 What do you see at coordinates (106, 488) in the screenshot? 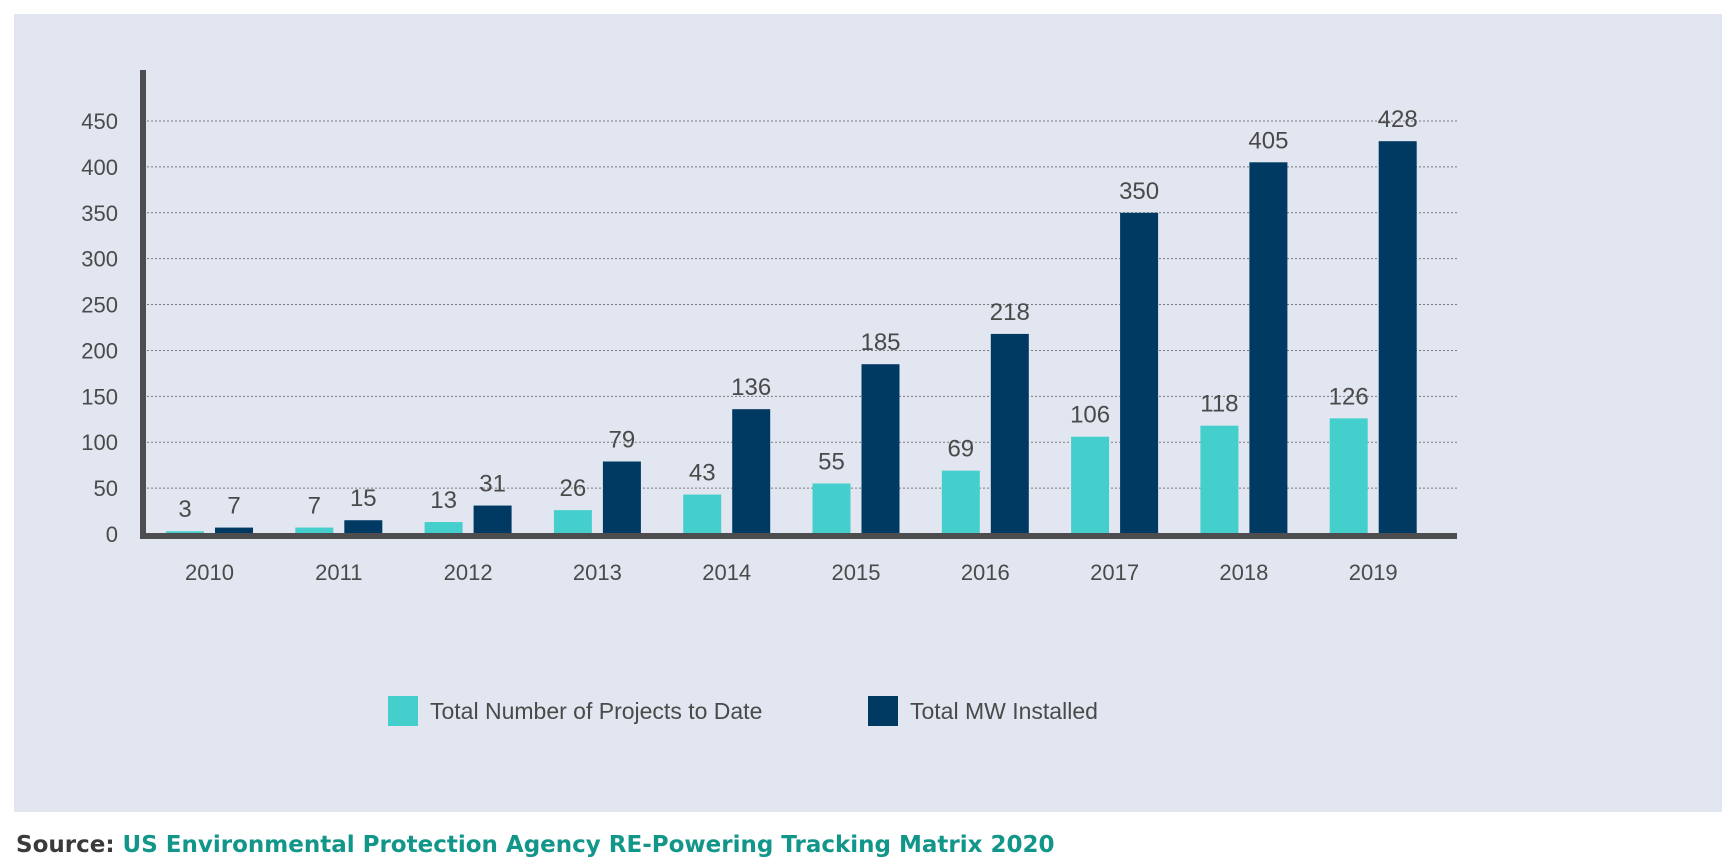
I see `y-tick-label: 50` at bounding box center [106, 488].